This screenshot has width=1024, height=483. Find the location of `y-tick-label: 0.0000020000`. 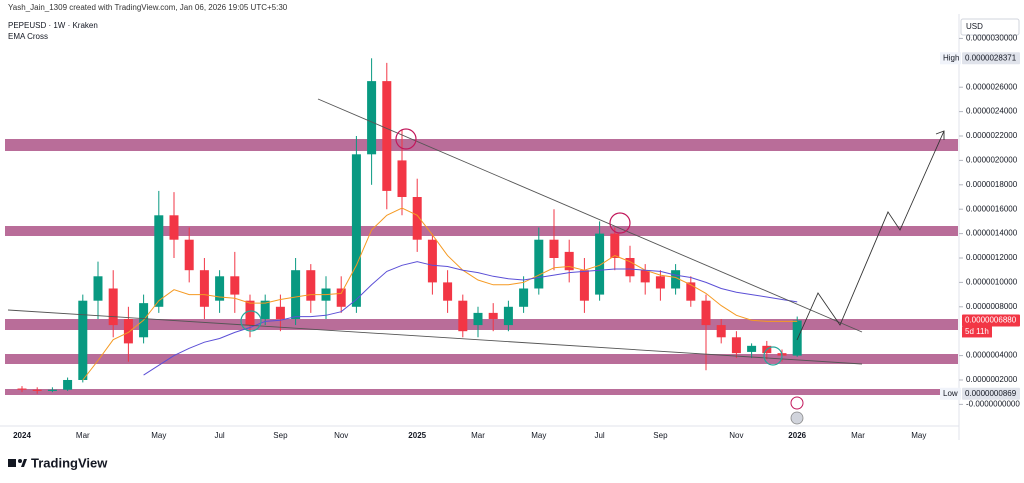

y-tick-label: 0.0000020000 is located at coordinates (992, 160).